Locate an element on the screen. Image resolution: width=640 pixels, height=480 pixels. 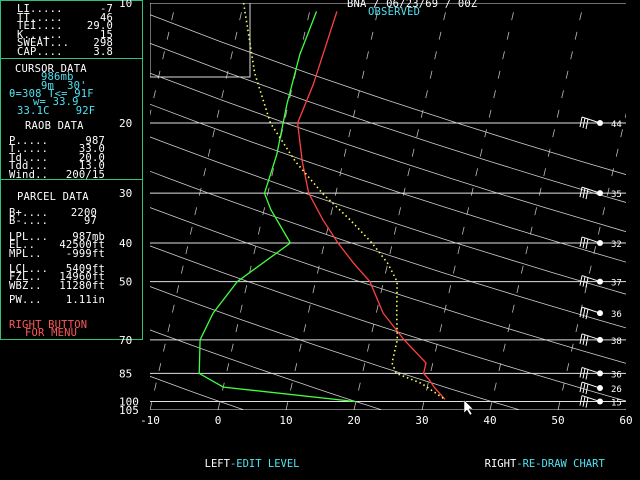
raob-label: T is located at coordinates (12, 149).